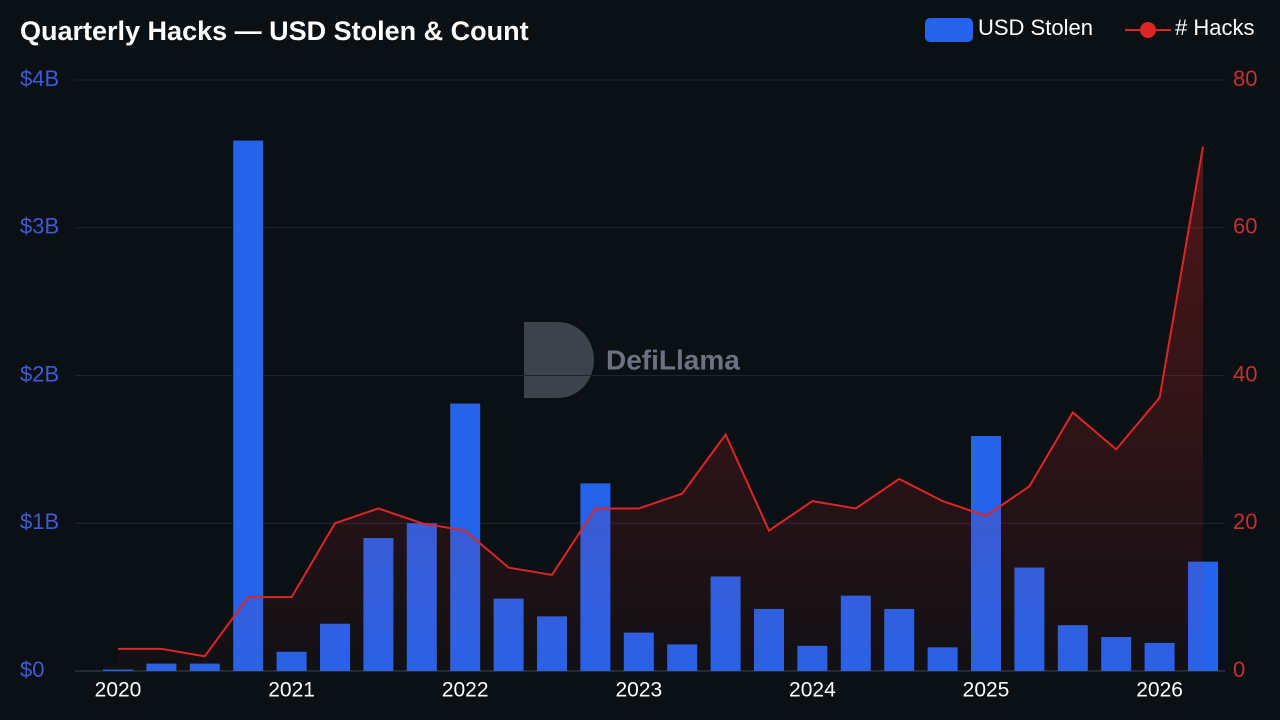  I want to click on x-tick-label: 2025, so click(986, 690).